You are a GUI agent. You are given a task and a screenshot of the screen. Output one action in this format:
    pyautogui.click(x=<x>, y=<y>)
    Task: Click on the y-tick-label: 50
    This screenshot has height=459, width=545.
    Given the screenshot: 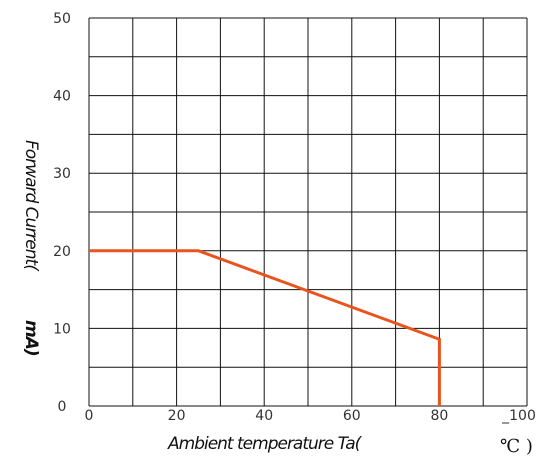 What is the action you would take?
    pyautogui.click(x=62, y=19)
    